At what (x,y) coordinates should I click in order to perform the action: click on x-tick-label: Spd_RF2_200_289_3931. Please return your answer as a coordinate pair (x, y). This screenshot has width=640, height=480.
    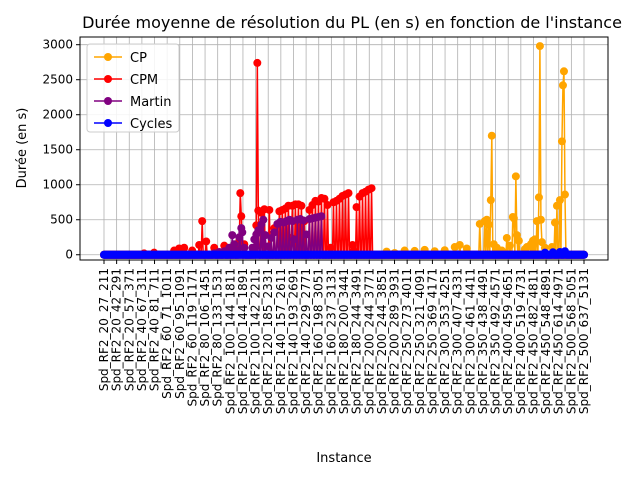
    Looking at the image, I should click on (395, 341).